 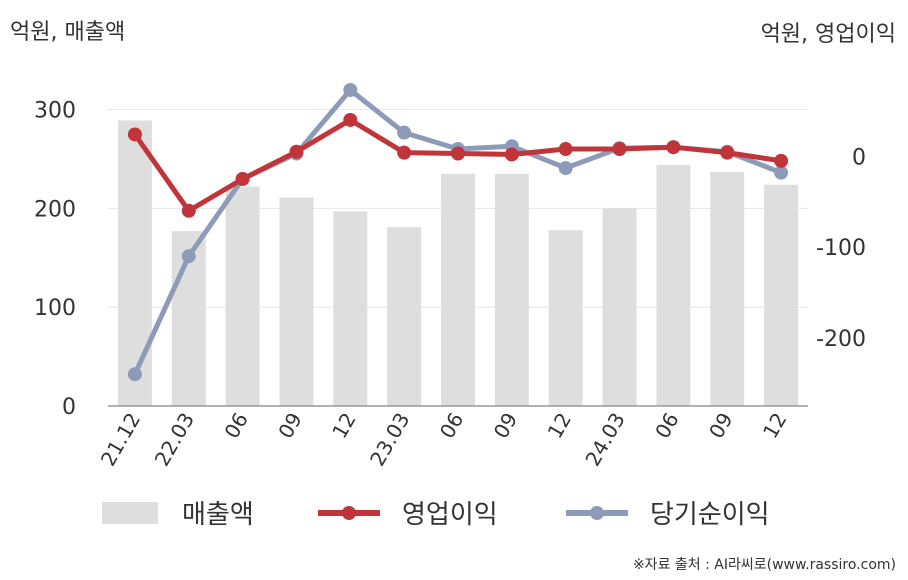 What do you see at coordinates (389, 440) in the screenshot?
I see `x-tick-label: 23.03` at bounding box center [389, 440].